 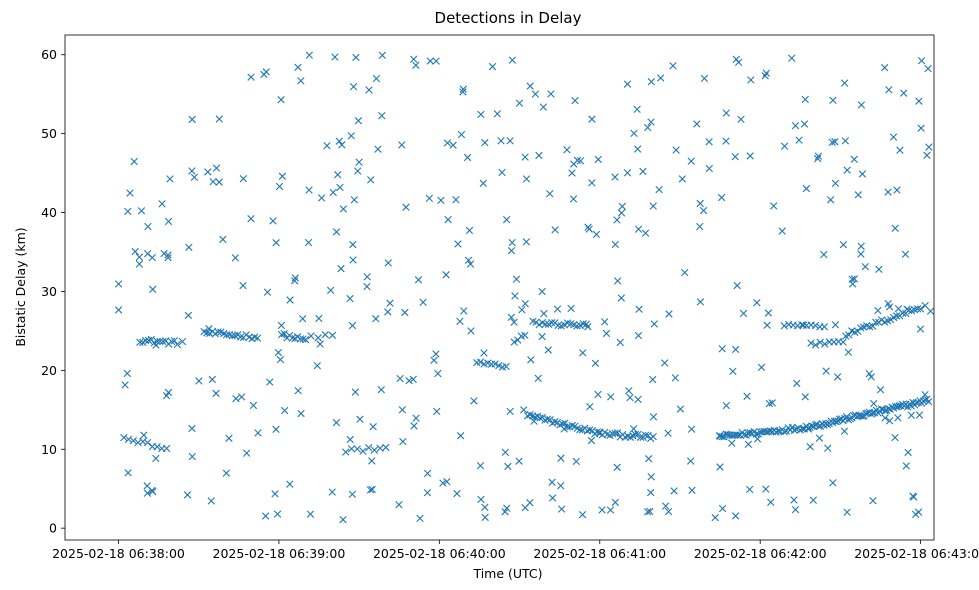 What do you see at coordinates (439, 553) in the screenshot?
I see `x-tick-label: 2025-02-18 06:40:00` at bounding box center [439, 553].